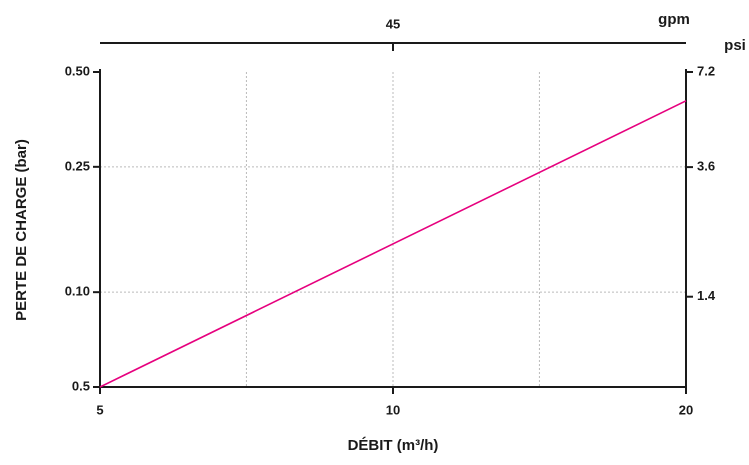 This screenshot has width=749, height=465. Describe the element at coordinates (674, 19) in the screenshot. I see `x2-axis-label: gpm` at that location.